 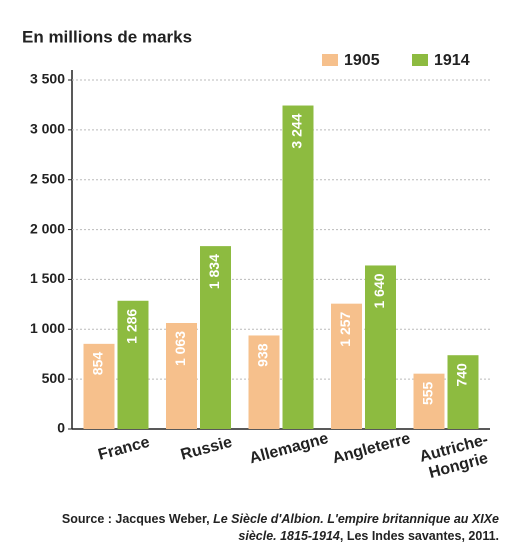 What do you see at coordinates (47, 79) in the screenshot?
I see `y-tick-label: 3 500` at bounding box center [47, 79].